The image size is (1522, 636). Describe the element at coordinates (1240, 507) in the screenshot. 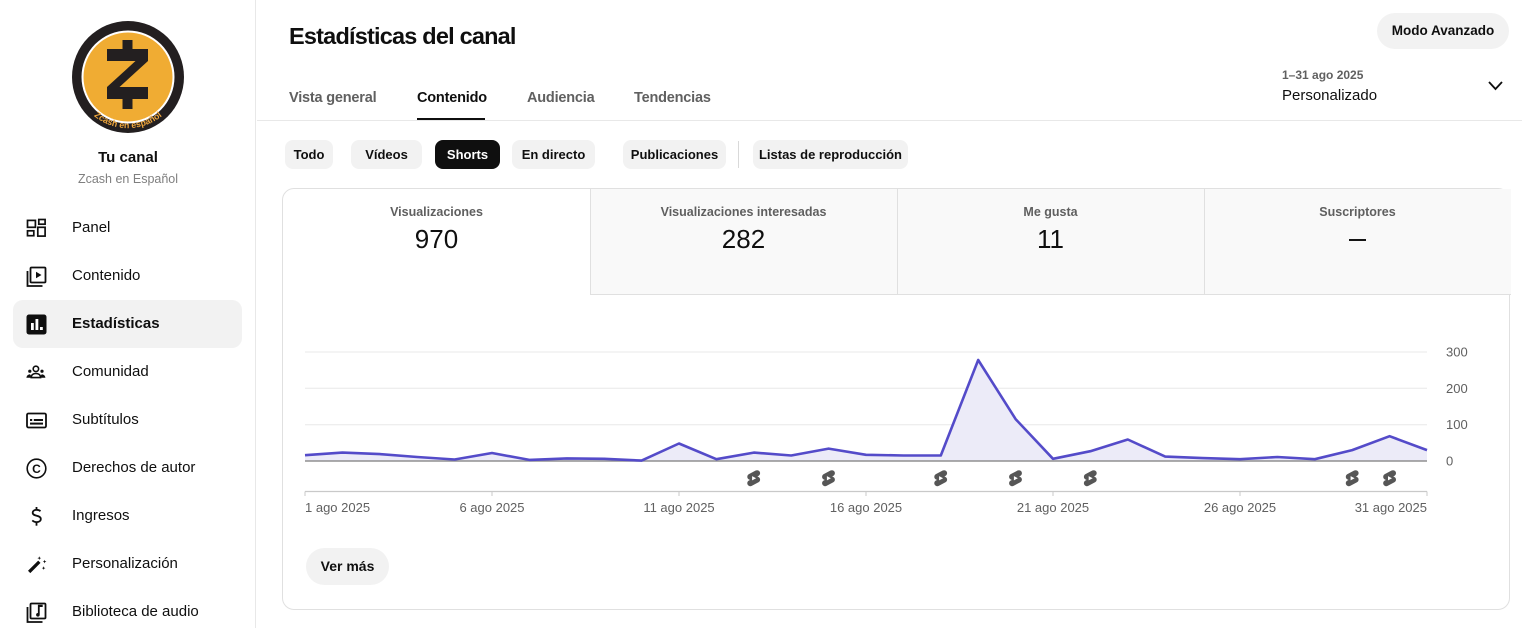

I see `svg-text: 26 ago 2025` at that location.